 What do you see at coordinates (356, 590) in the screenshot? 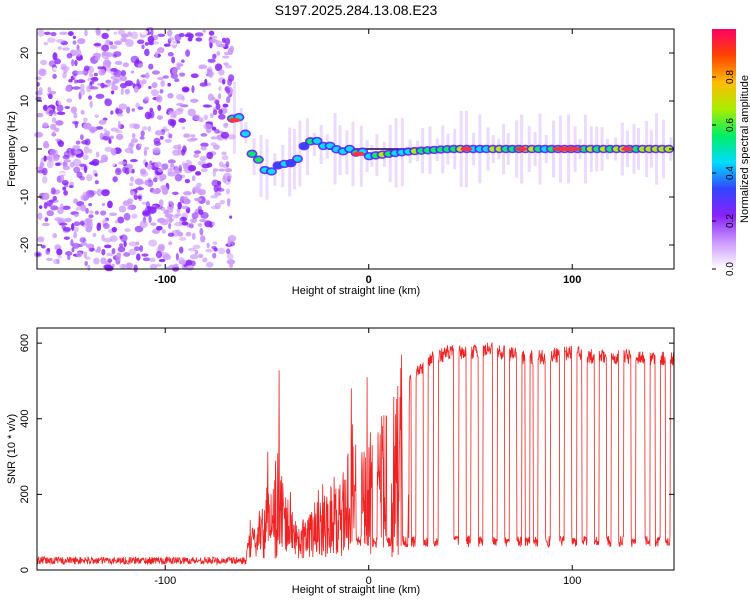
I see `snr-xlabel: Height of straight line (km)` at bounding box center [356, 590].